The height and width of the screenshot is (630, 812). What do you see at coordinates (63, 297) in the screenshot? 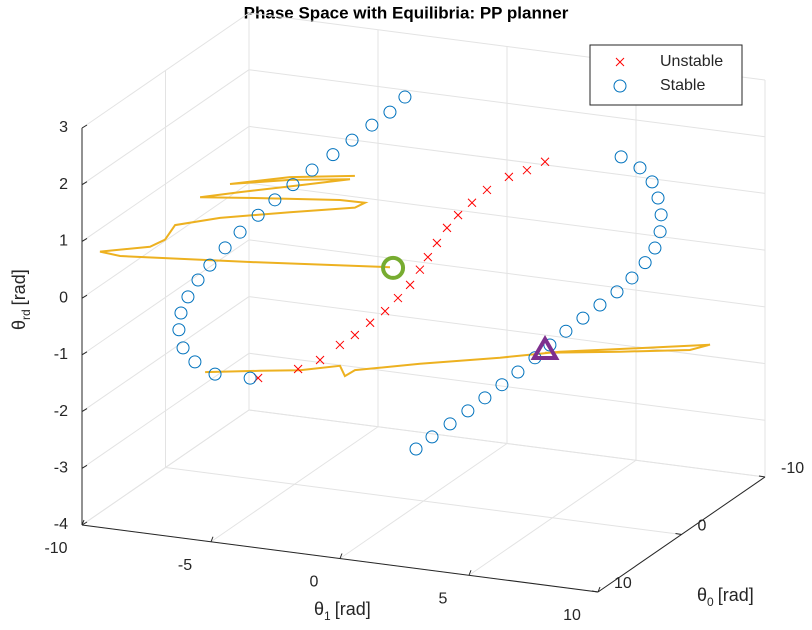
I see `z-tick-label: 0` at bounding box center [63, 297].